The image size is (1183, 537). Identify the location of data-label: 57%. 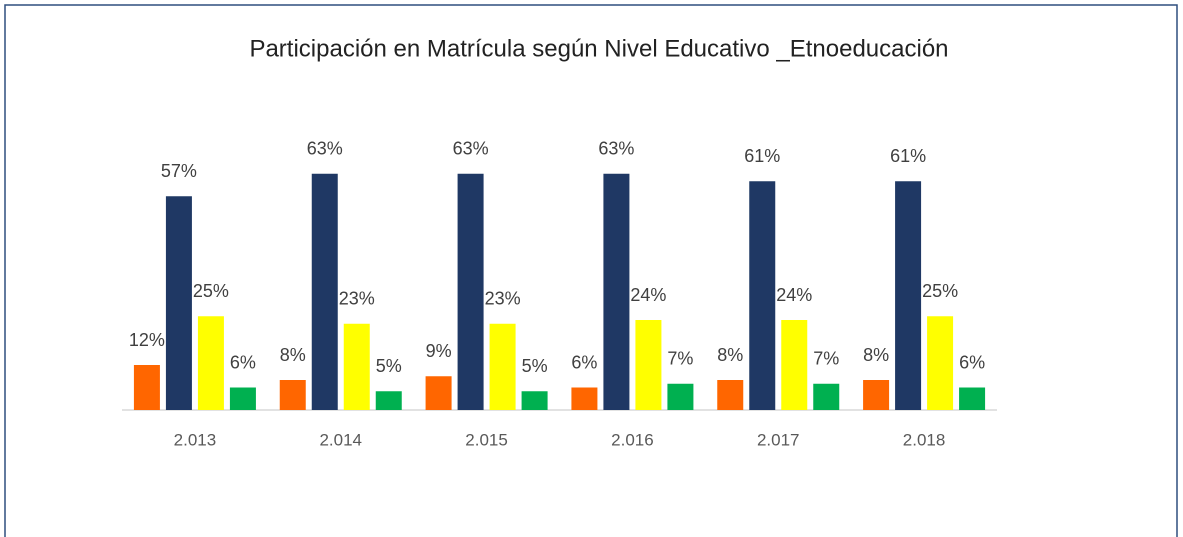
(179, 171).